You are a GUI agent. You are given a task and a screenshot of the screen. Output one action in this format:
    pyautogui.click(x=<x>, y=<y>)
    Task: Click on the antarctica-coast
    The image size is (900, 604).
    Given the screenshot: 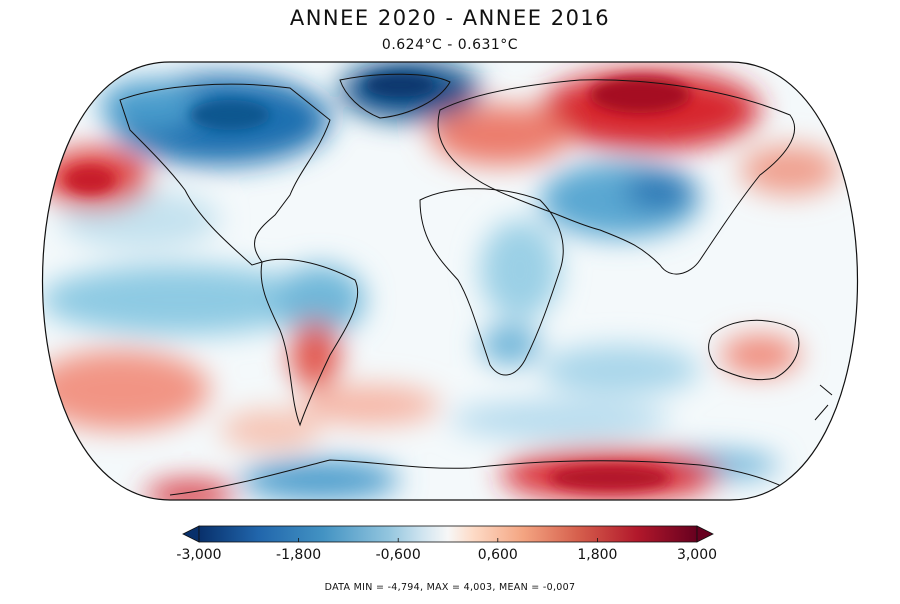 What is the action you would take?
    pyautogui.click(x=480, y=477)
    